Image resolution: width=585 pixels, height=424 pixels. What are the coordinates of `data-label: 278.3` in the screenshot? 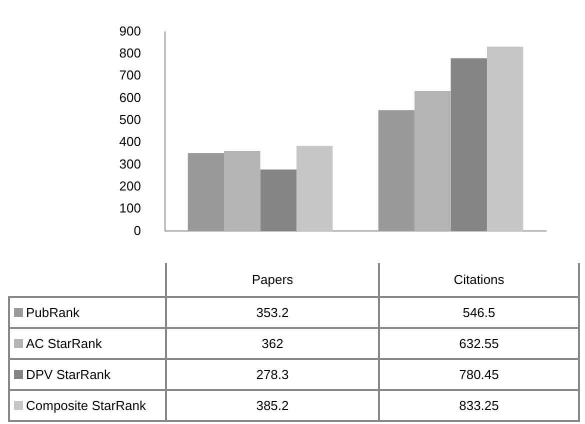 It's located at (272, 374).